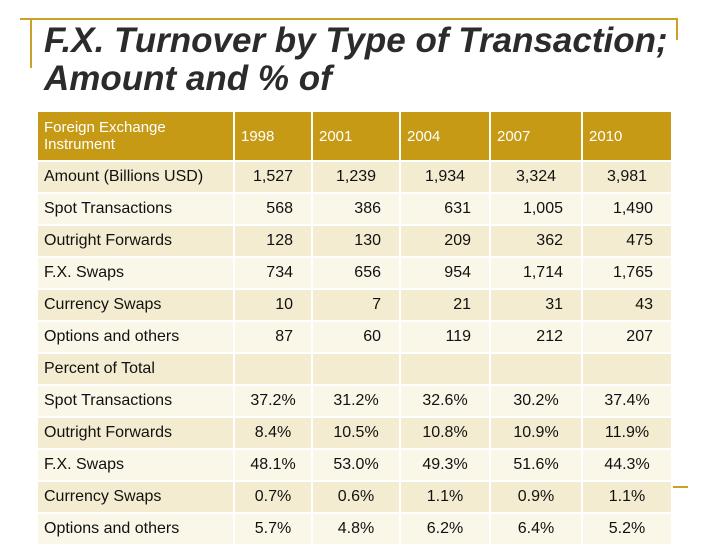  I want to click on cell: 11.9%, so click(627, 433).